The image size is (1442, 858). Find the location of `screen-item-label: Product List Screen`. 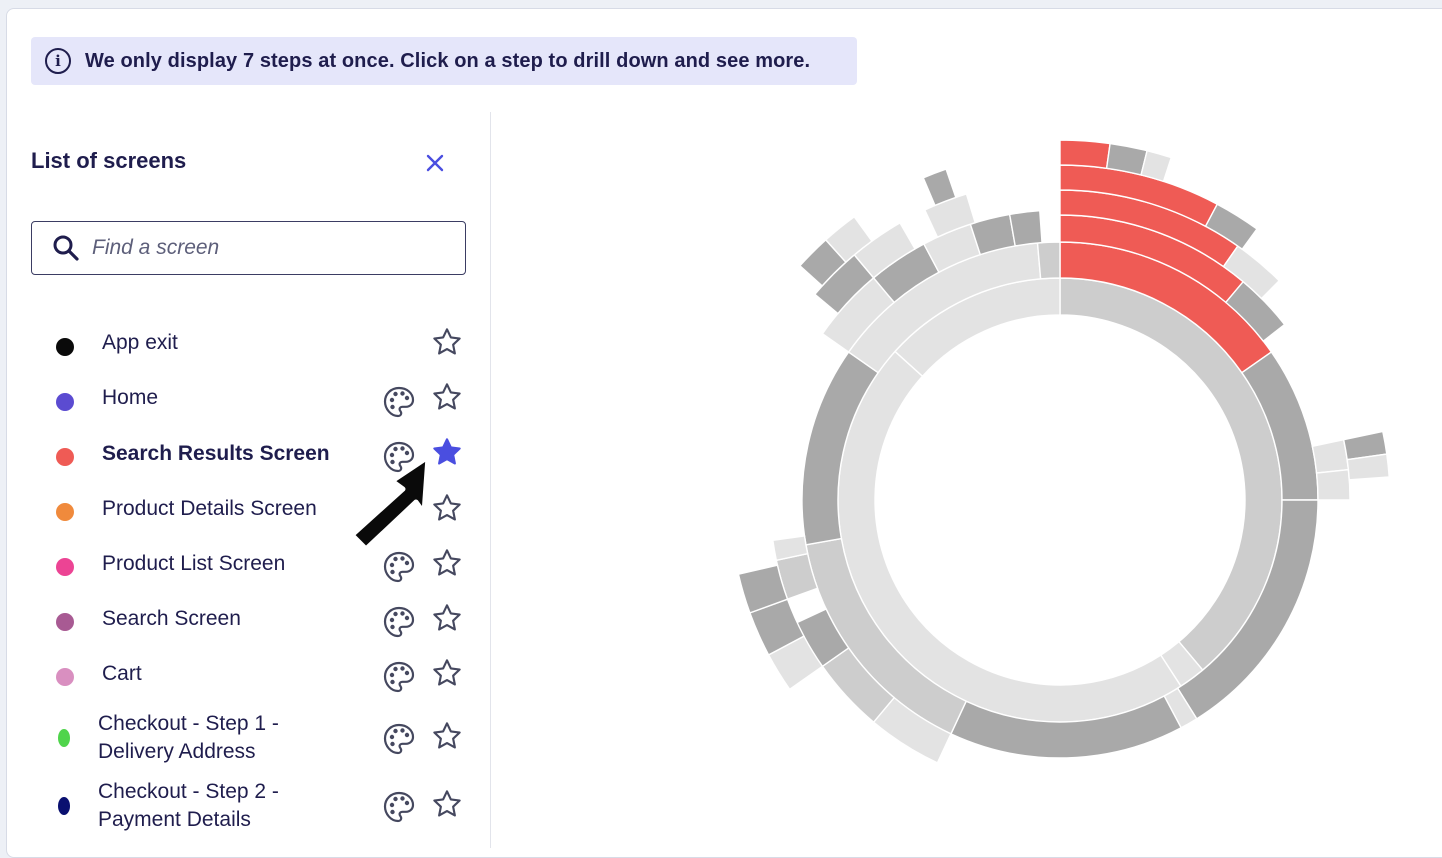

screen-item-label: Product List Screen is located at coordinates (194, 563).